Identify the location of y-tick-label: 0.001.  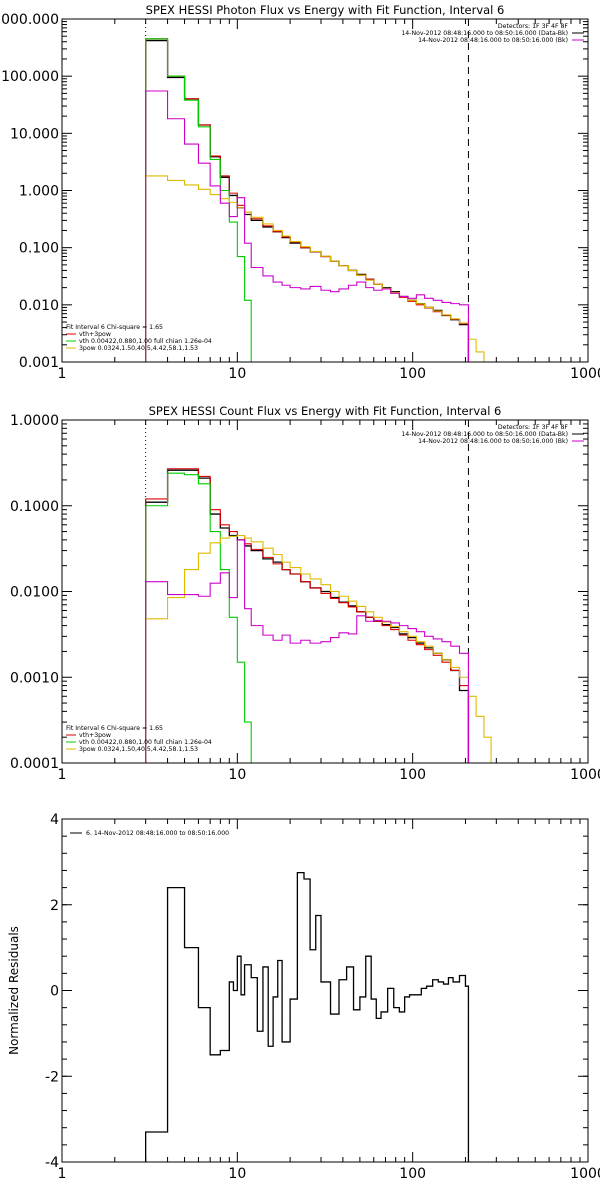
(39, 363).